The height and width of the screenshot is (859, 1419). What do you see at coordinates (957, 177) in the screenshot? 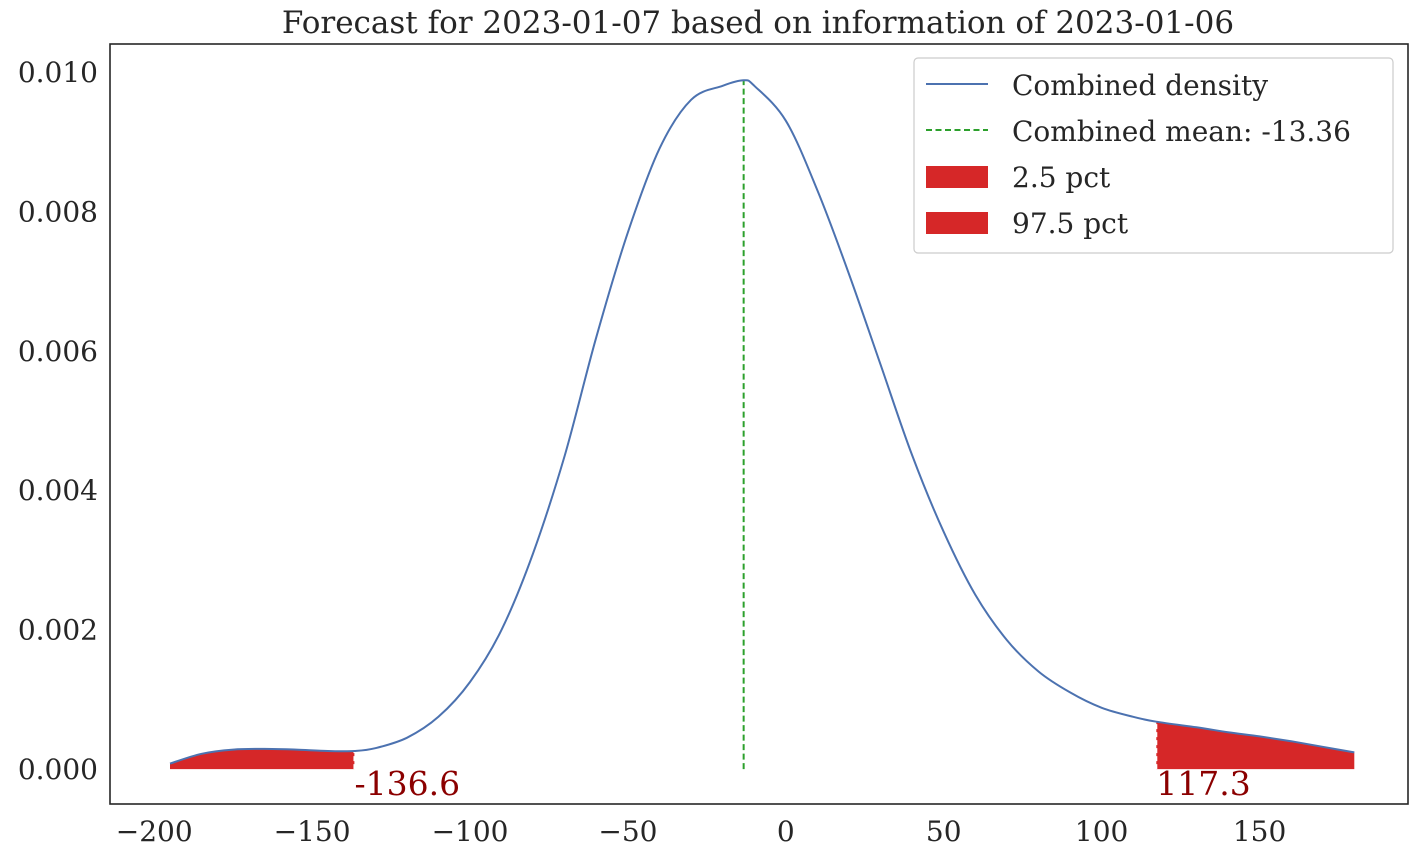
I see `legend-low-swatch` at bounding box center [957, 177].